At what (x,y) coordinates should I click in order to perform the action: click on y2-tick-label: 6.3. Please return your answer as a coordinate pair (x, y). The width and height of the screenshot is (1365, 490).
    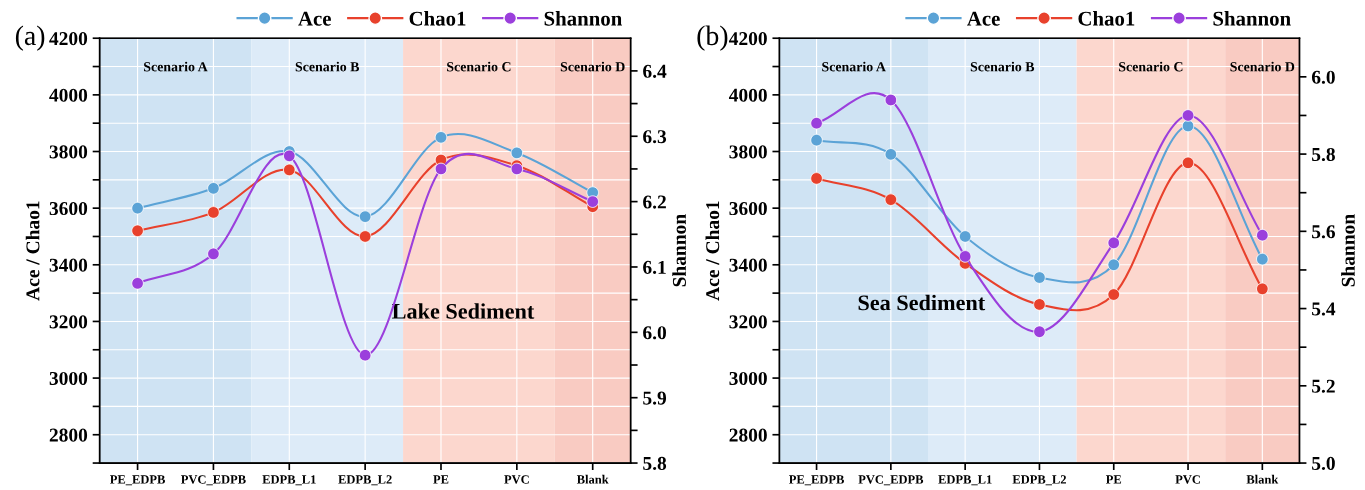
    Looking at the image, I should click on (655, 137).